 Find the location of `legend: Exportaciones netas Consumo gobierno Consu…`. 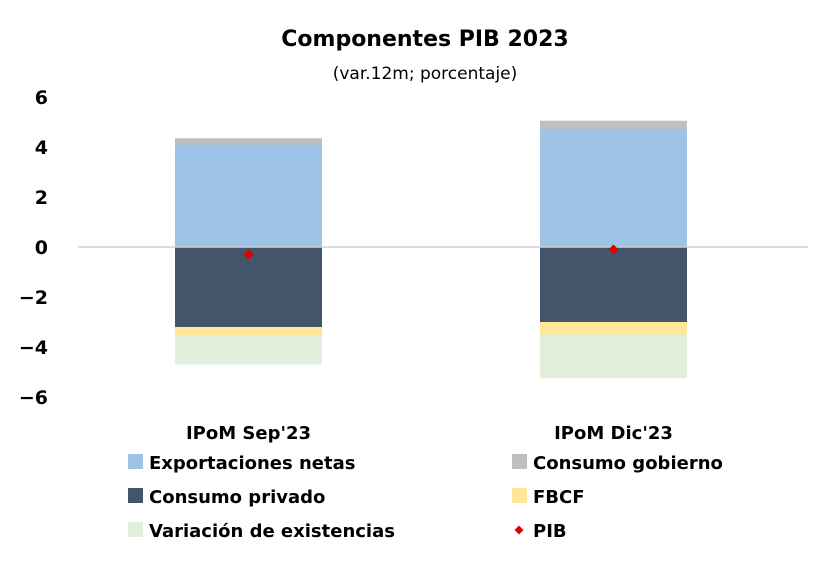

legend: Exportaciones netas Consumo gobierno Consu… is located at coordinates (425, 497).